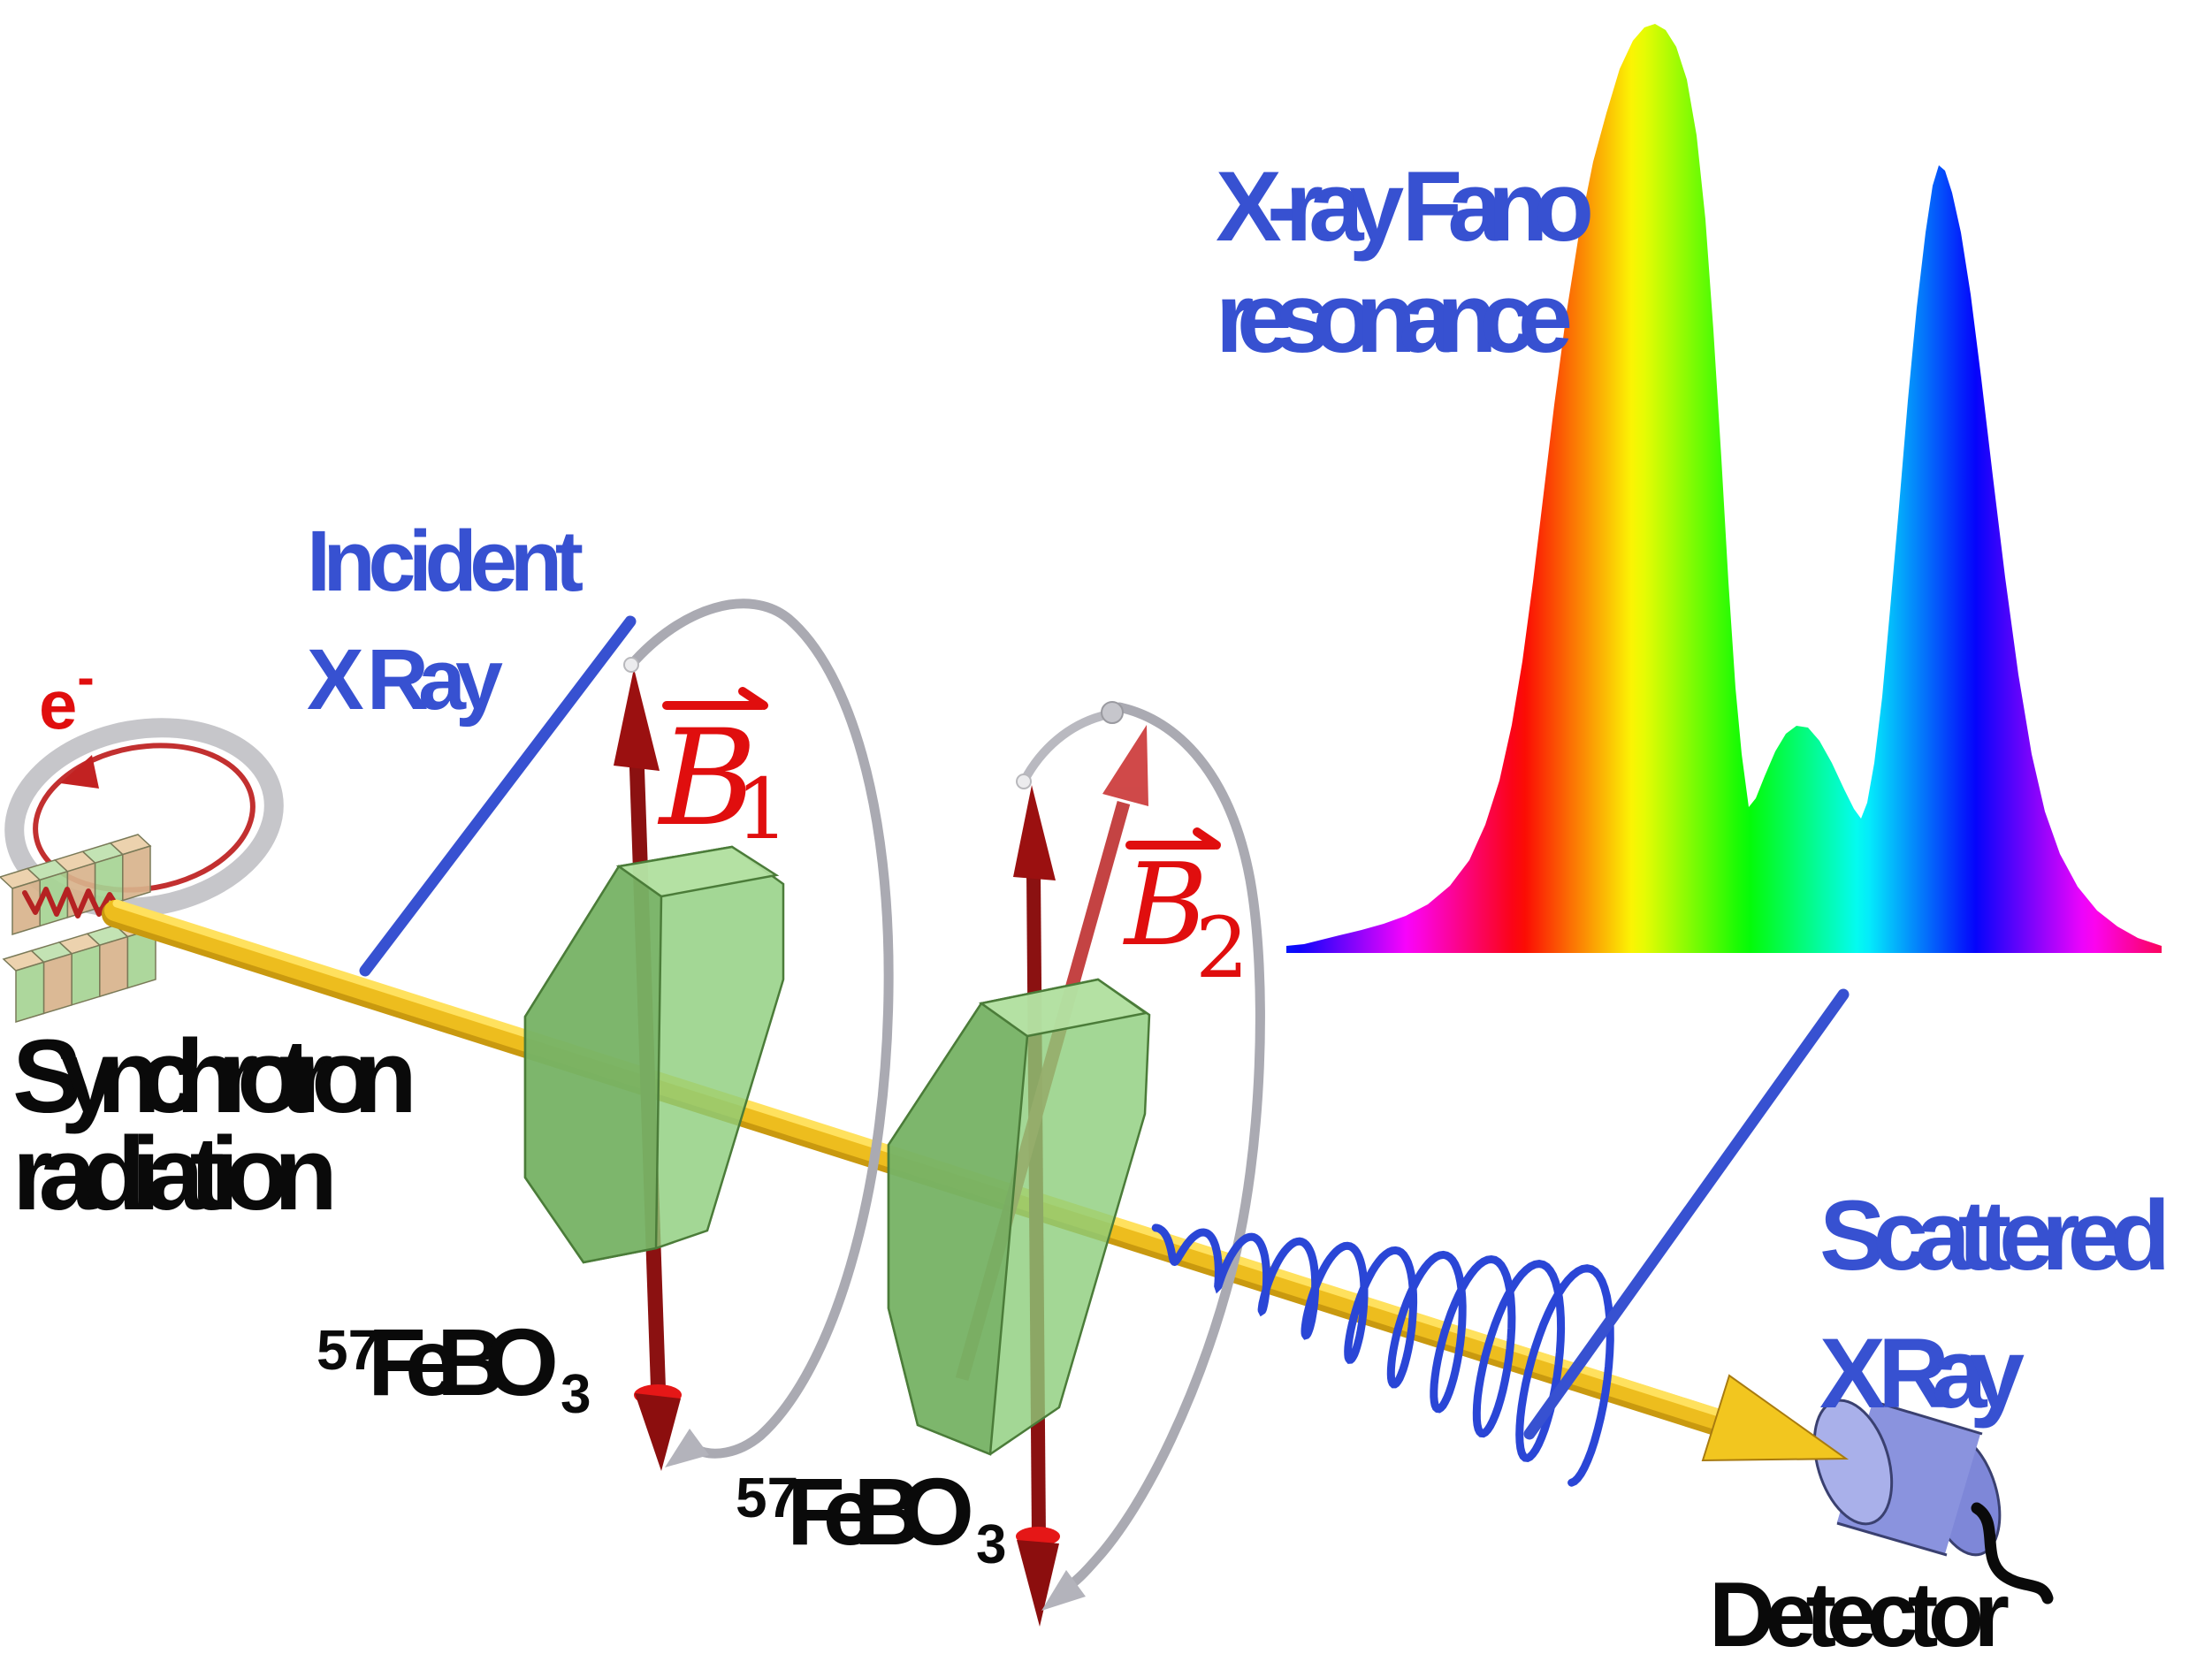 Image resolution: width=2212 pixels, height=1654 pixels. Describe the element at coordinates (687, 1448) in the screenshot. I see `loop-1-arrowhead-icon` at that location.